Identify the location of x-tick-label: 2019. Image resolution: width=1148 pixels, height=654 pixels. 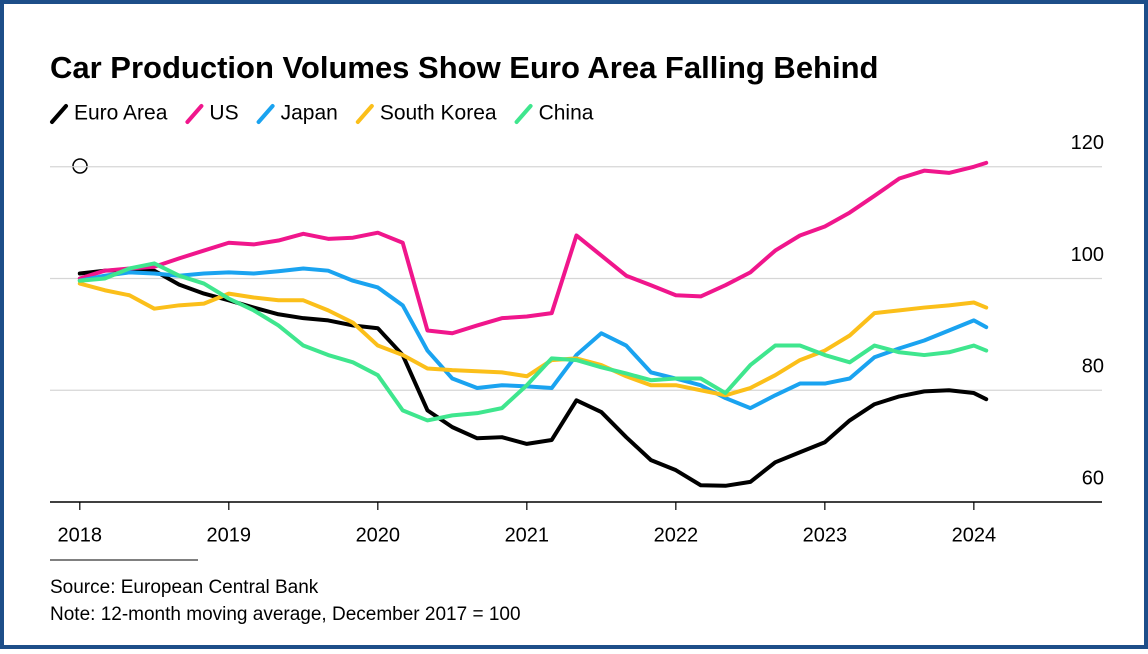
(229, 535).